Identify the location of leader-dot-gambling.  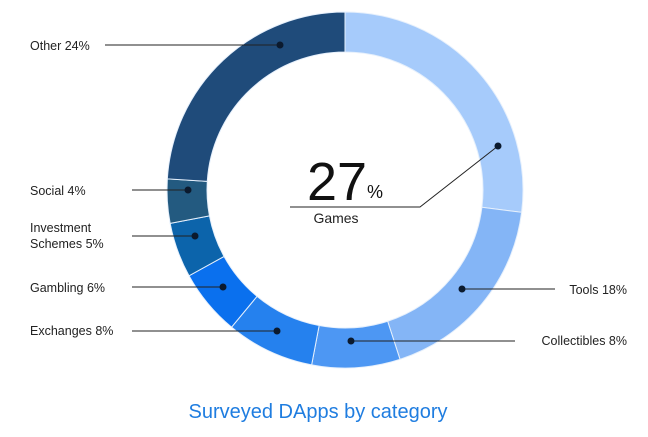
(223, 287).